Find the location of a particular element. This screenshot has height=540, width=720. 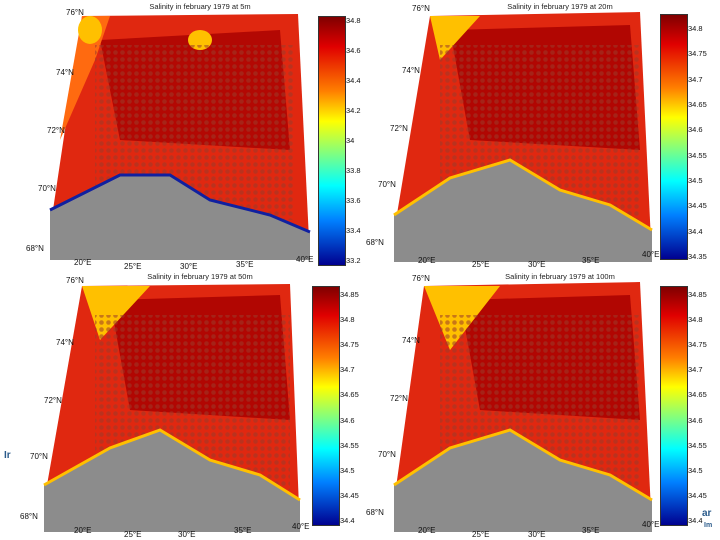

colorbar-tick: 33.4 is located at coordinates (353, 230).